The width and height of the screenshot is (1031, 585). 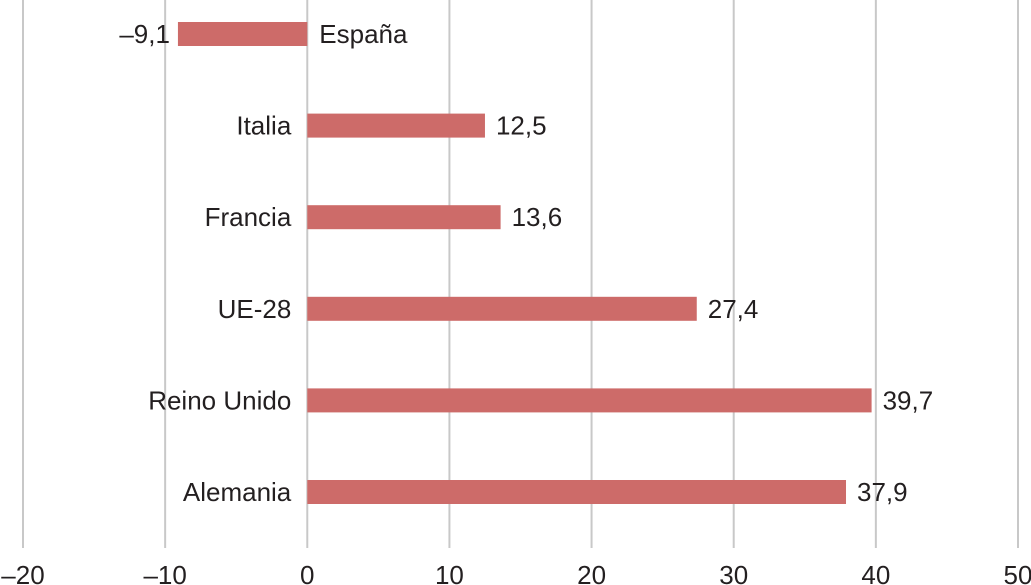 What do you see at coordinates (263, 126) in the screenshot?
I see `category-label: Italia` at bounding box center [263, 126].